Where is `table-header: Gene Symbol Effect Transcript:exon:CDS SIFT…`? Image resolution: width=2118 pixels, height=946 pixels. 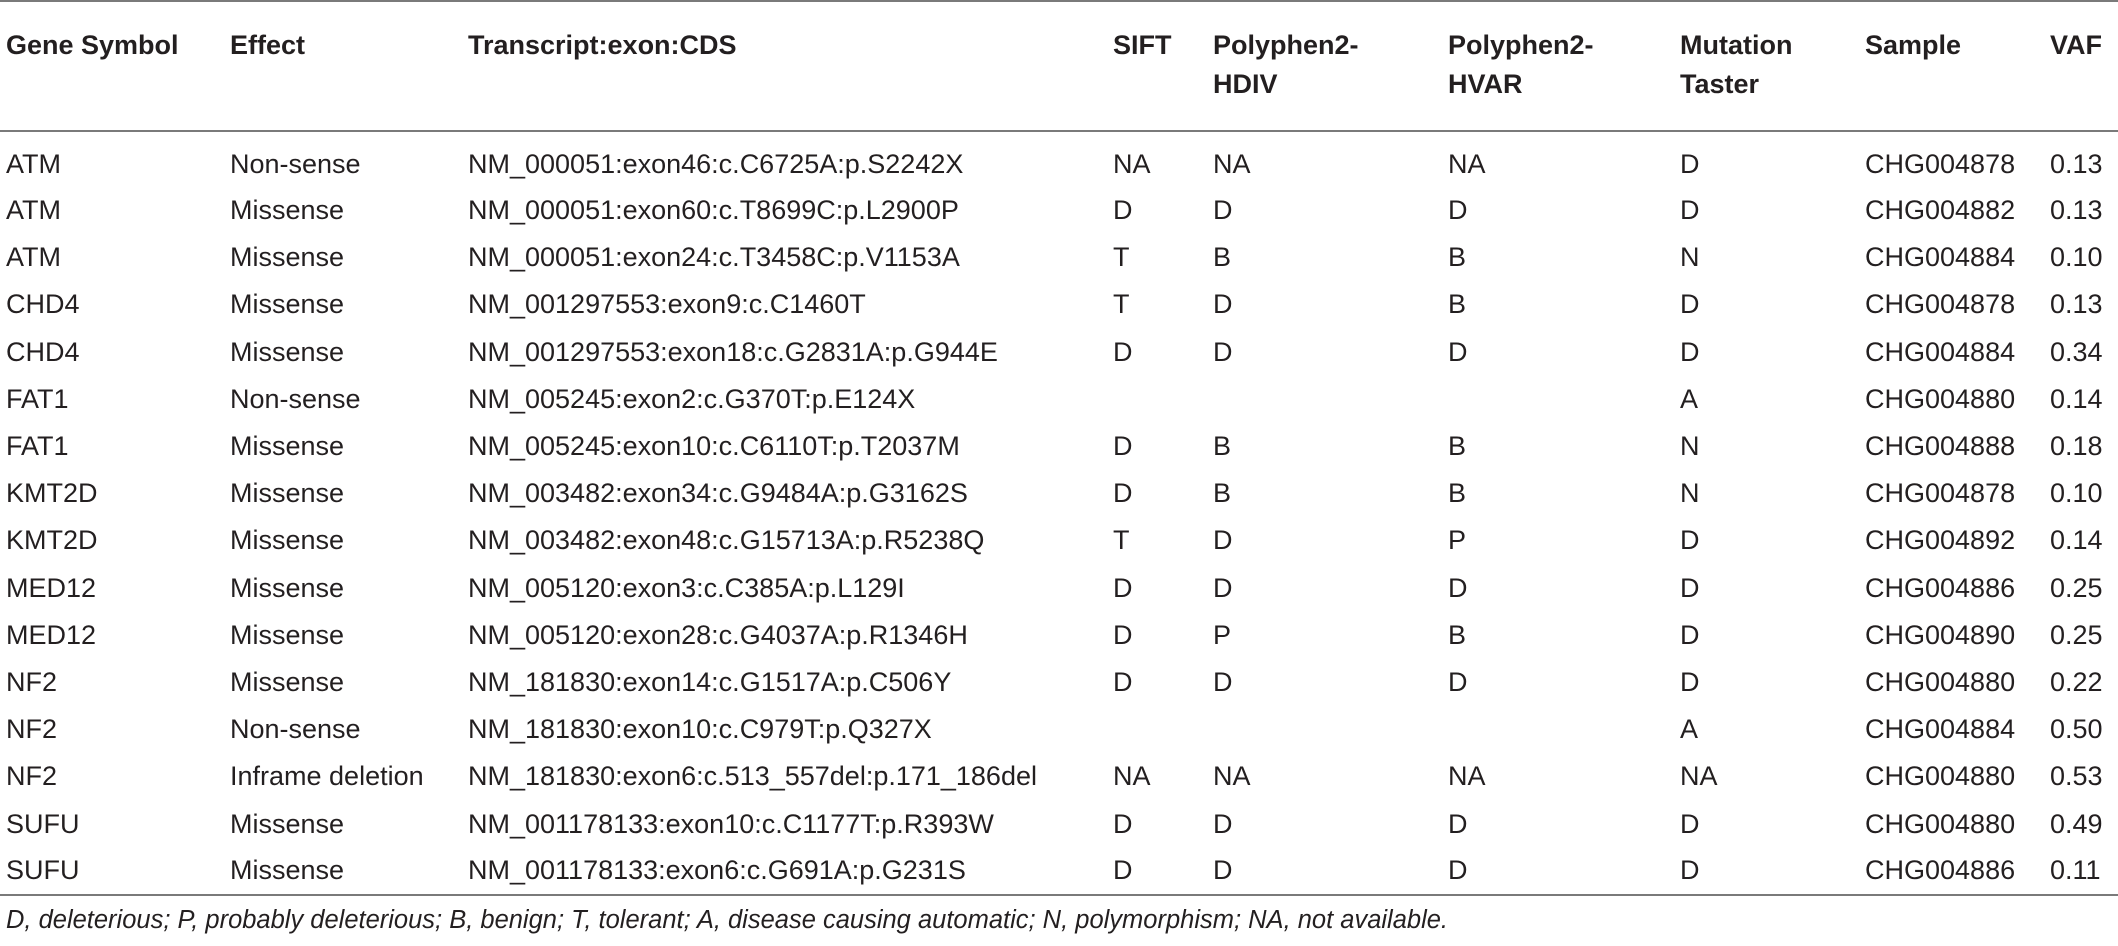 table-header: Gene Symbol Effect Transcript:exon:CDS SIFT… is located at coordinates (1059, 66).